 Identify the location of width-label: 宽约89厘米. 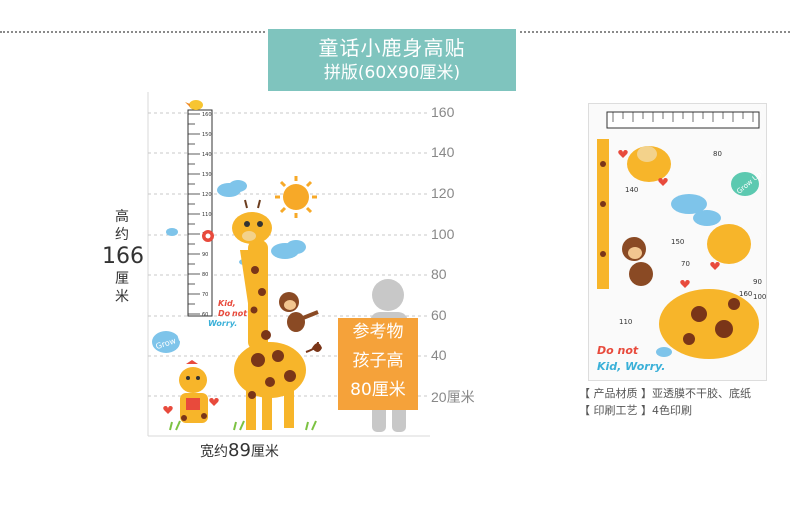
(239, 450).